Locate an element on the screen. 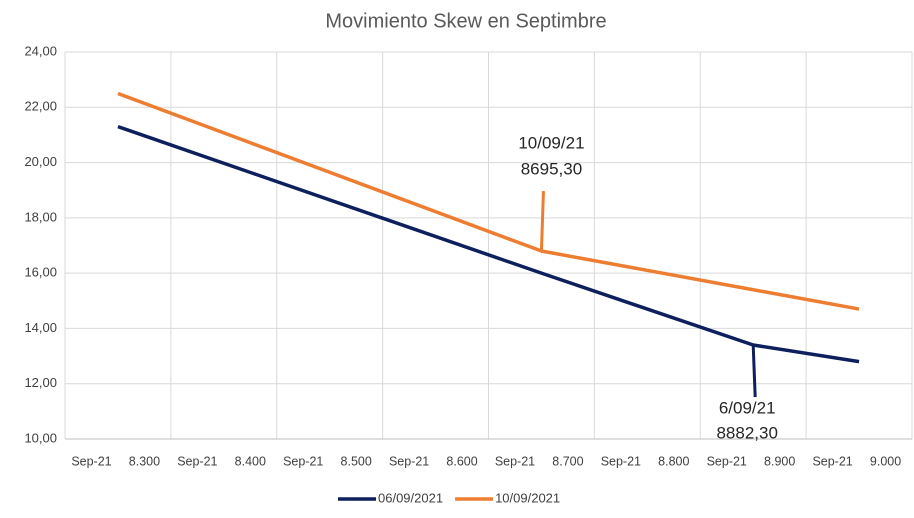  y-tick-label: 16,00 is located at coordinates (40, 272).